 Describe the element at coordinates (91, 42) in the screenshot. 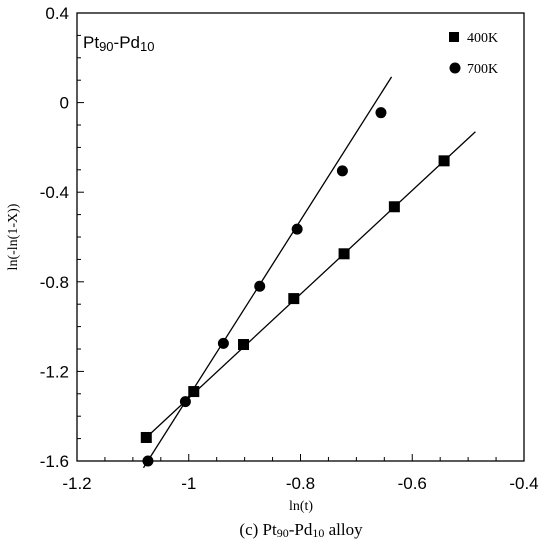

I see `inset-title-main: Pt` at that location.